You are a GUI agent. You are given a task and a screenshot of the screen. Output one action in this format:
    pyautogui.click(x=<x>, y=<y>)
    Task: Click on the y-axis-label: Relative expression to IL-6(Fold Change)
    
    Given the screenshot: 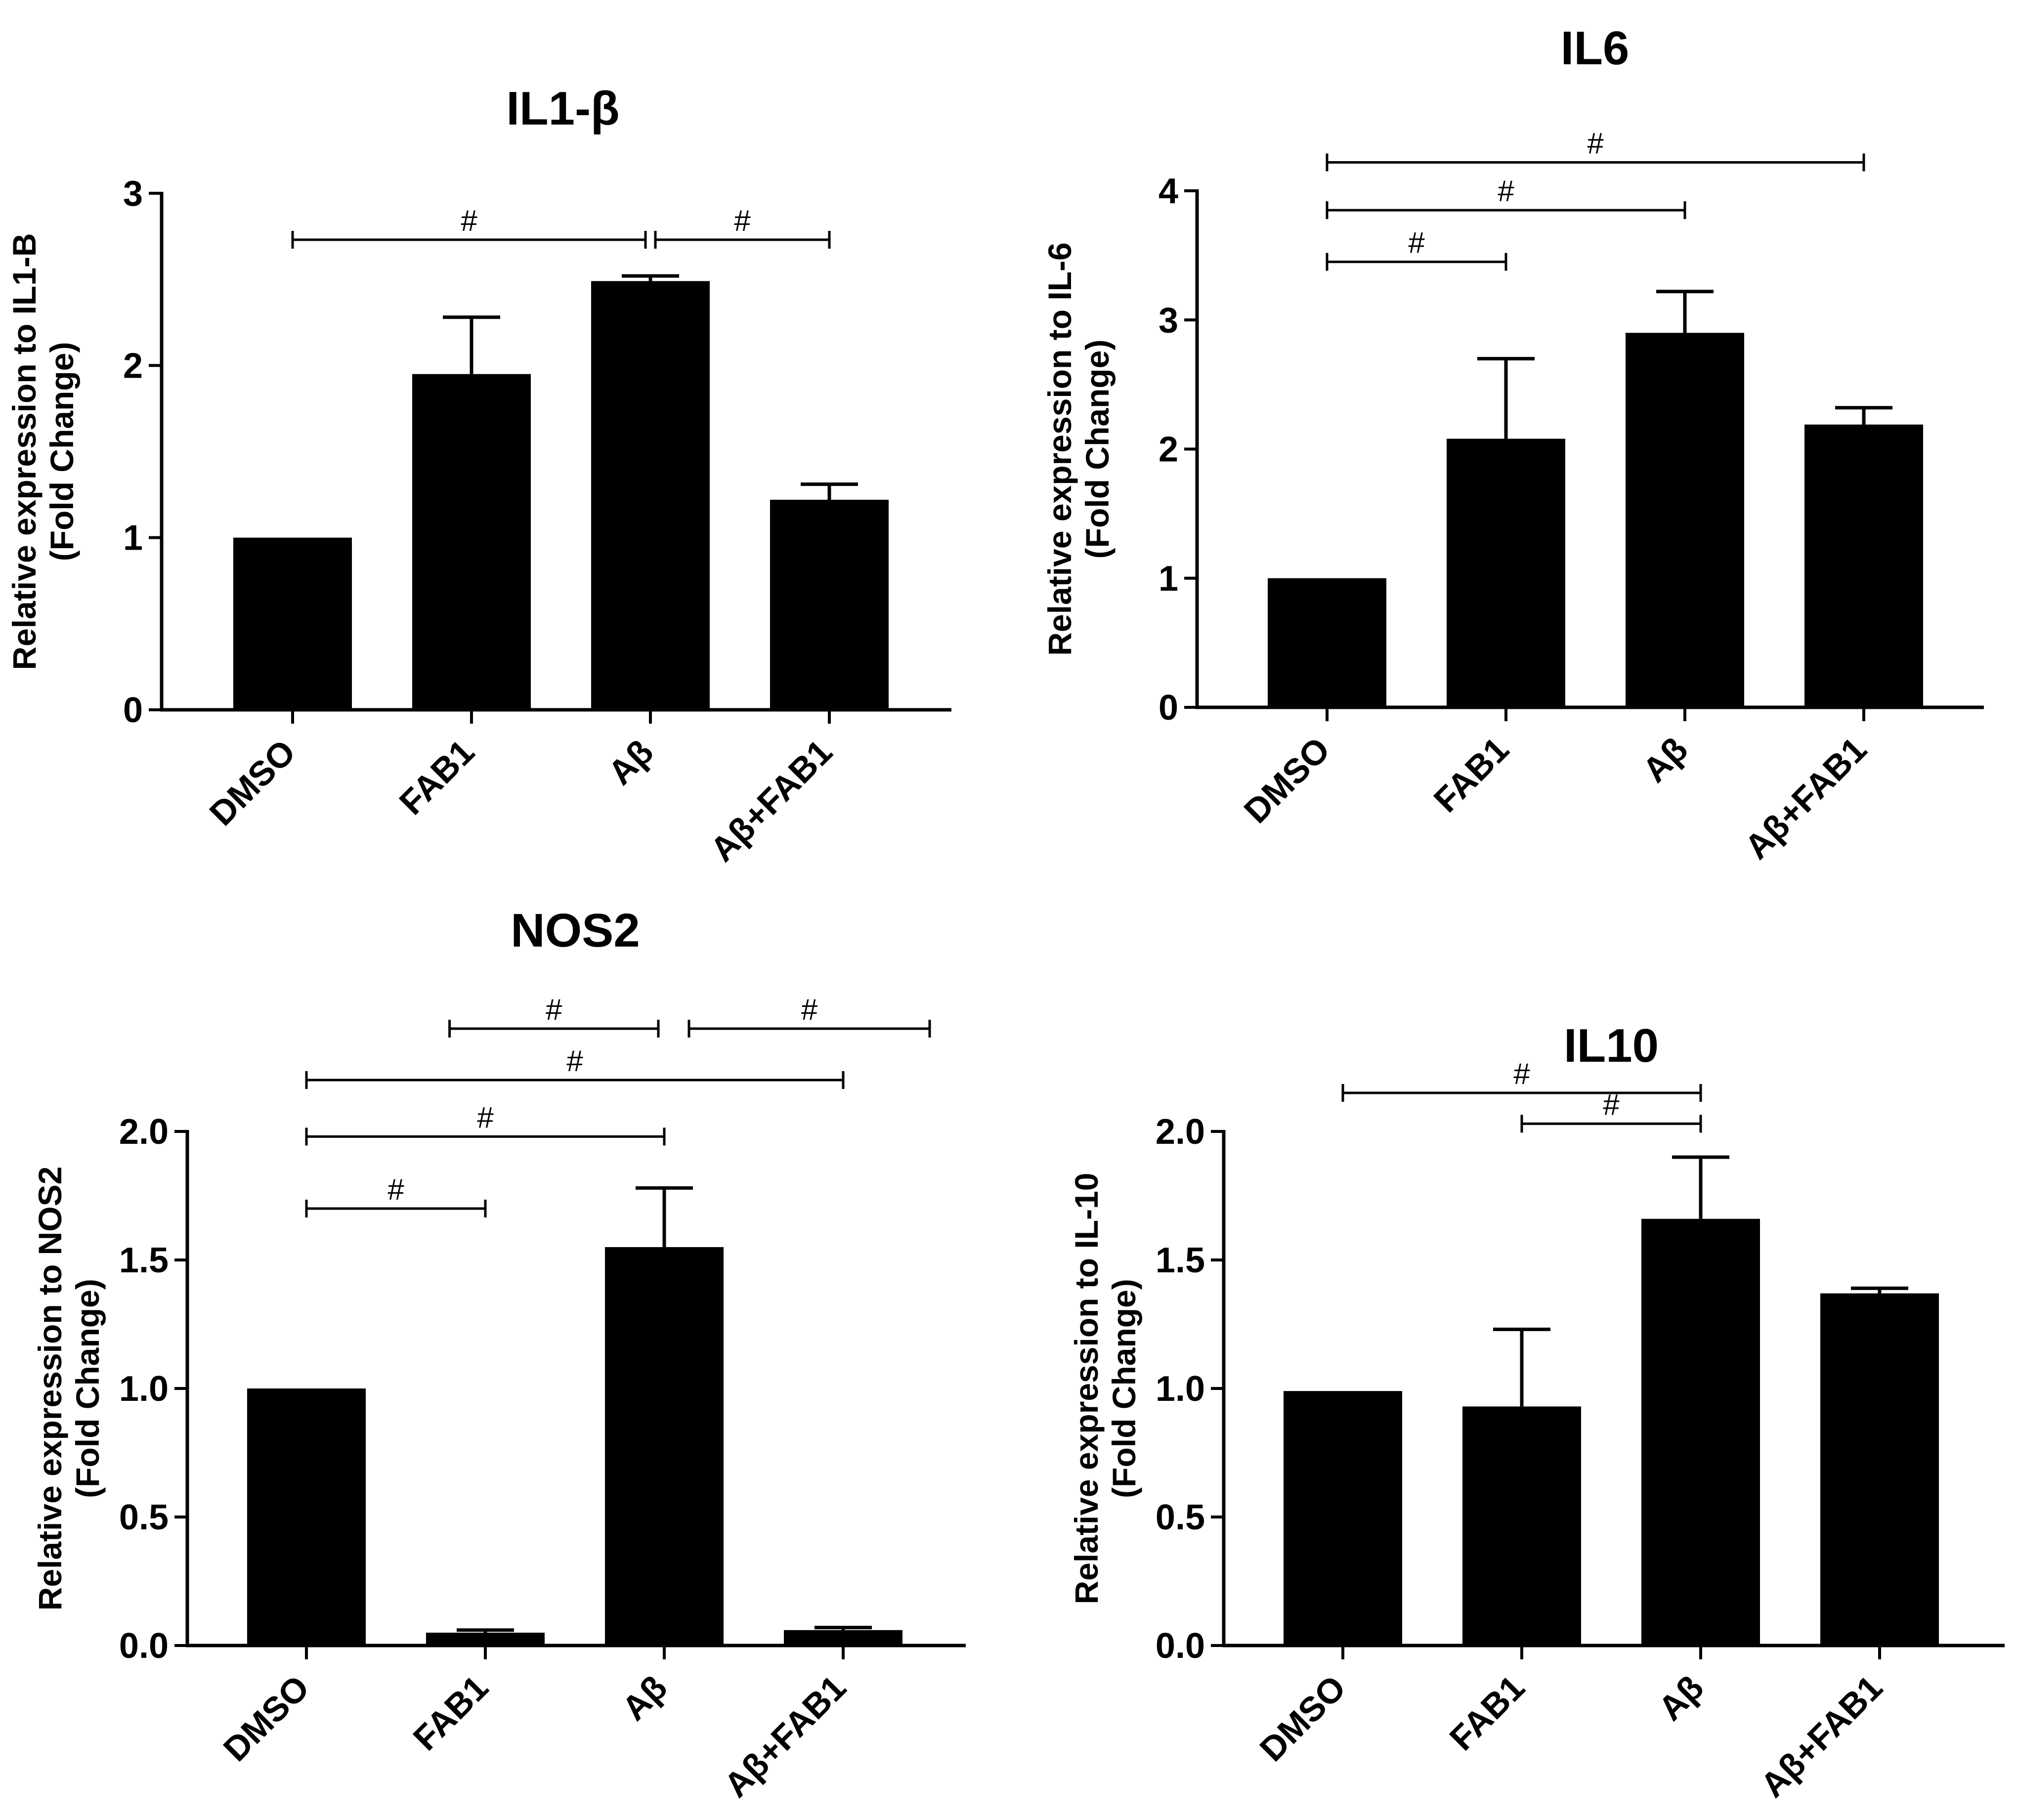 What is the action you would take?
    pyautogui.click(x=1079, y=448)
    